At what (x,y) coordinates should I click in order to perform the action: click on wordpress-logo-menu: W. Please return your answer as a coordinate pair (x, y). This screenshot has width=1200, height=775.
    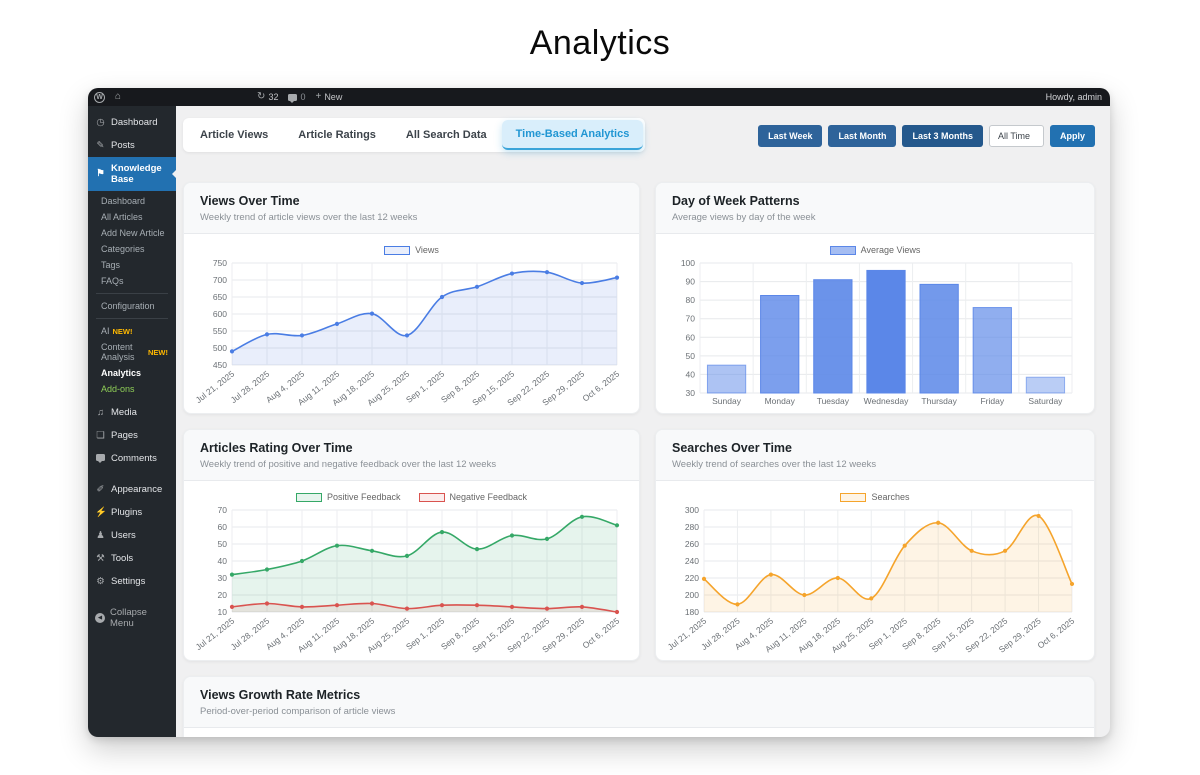
    Looking at the image, I should click on (99, 97).